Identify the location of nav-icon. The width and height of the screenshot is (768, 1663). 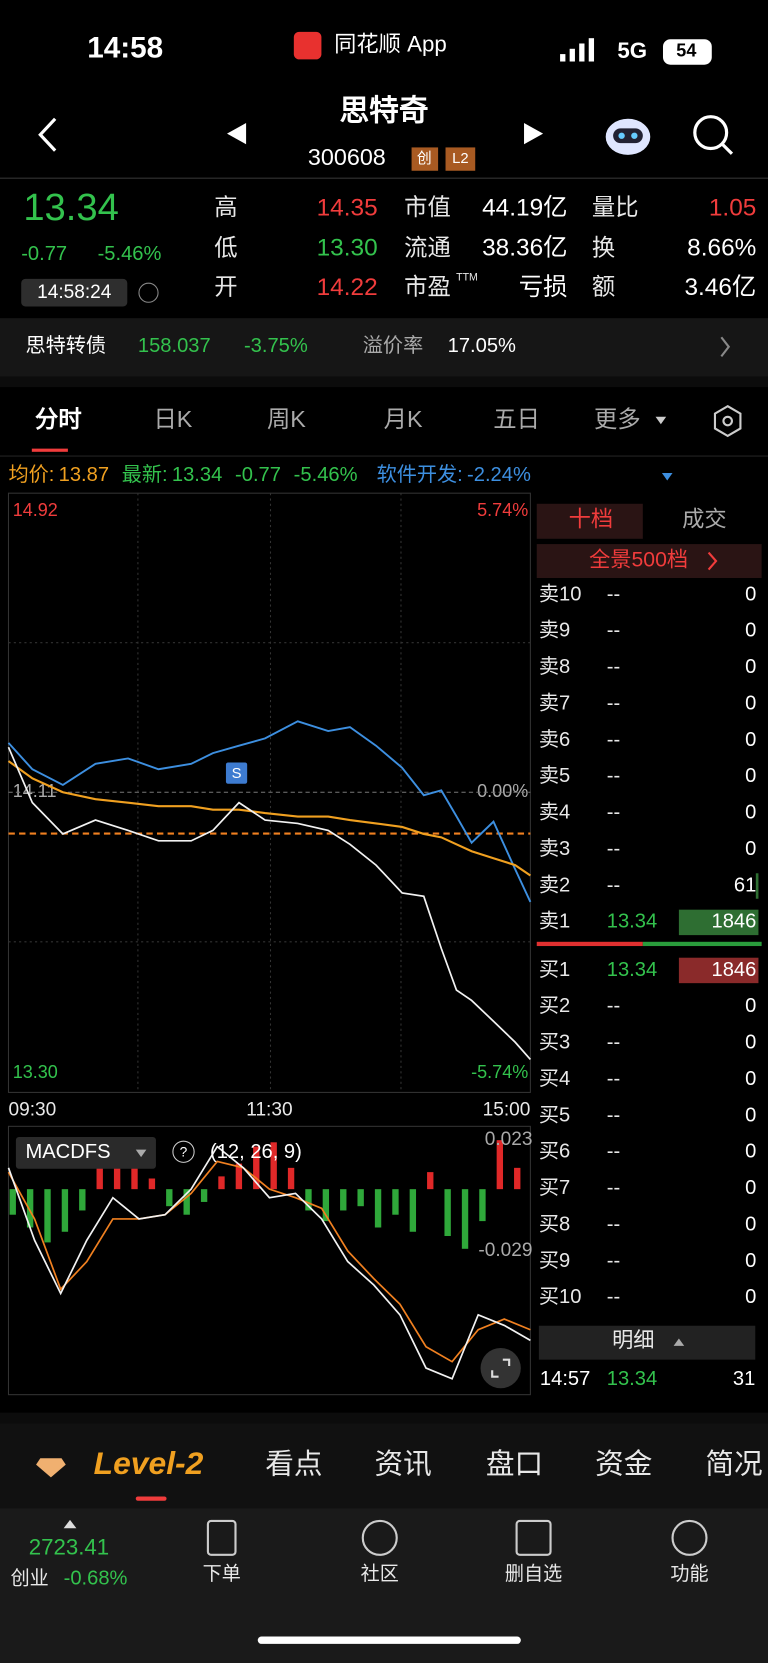
(221, 1537).